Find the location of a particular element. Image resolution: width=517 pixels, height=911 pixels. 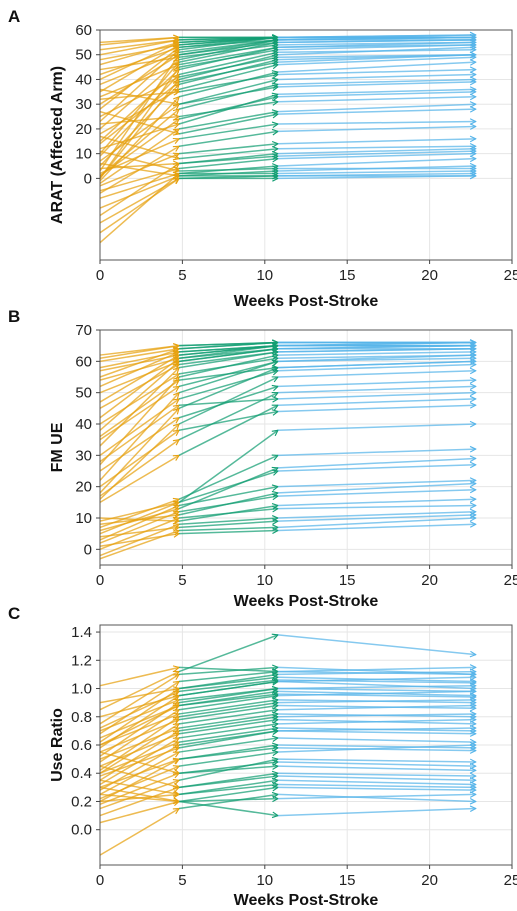

x-tick-label: 10 is located at coordinates (264, 880).